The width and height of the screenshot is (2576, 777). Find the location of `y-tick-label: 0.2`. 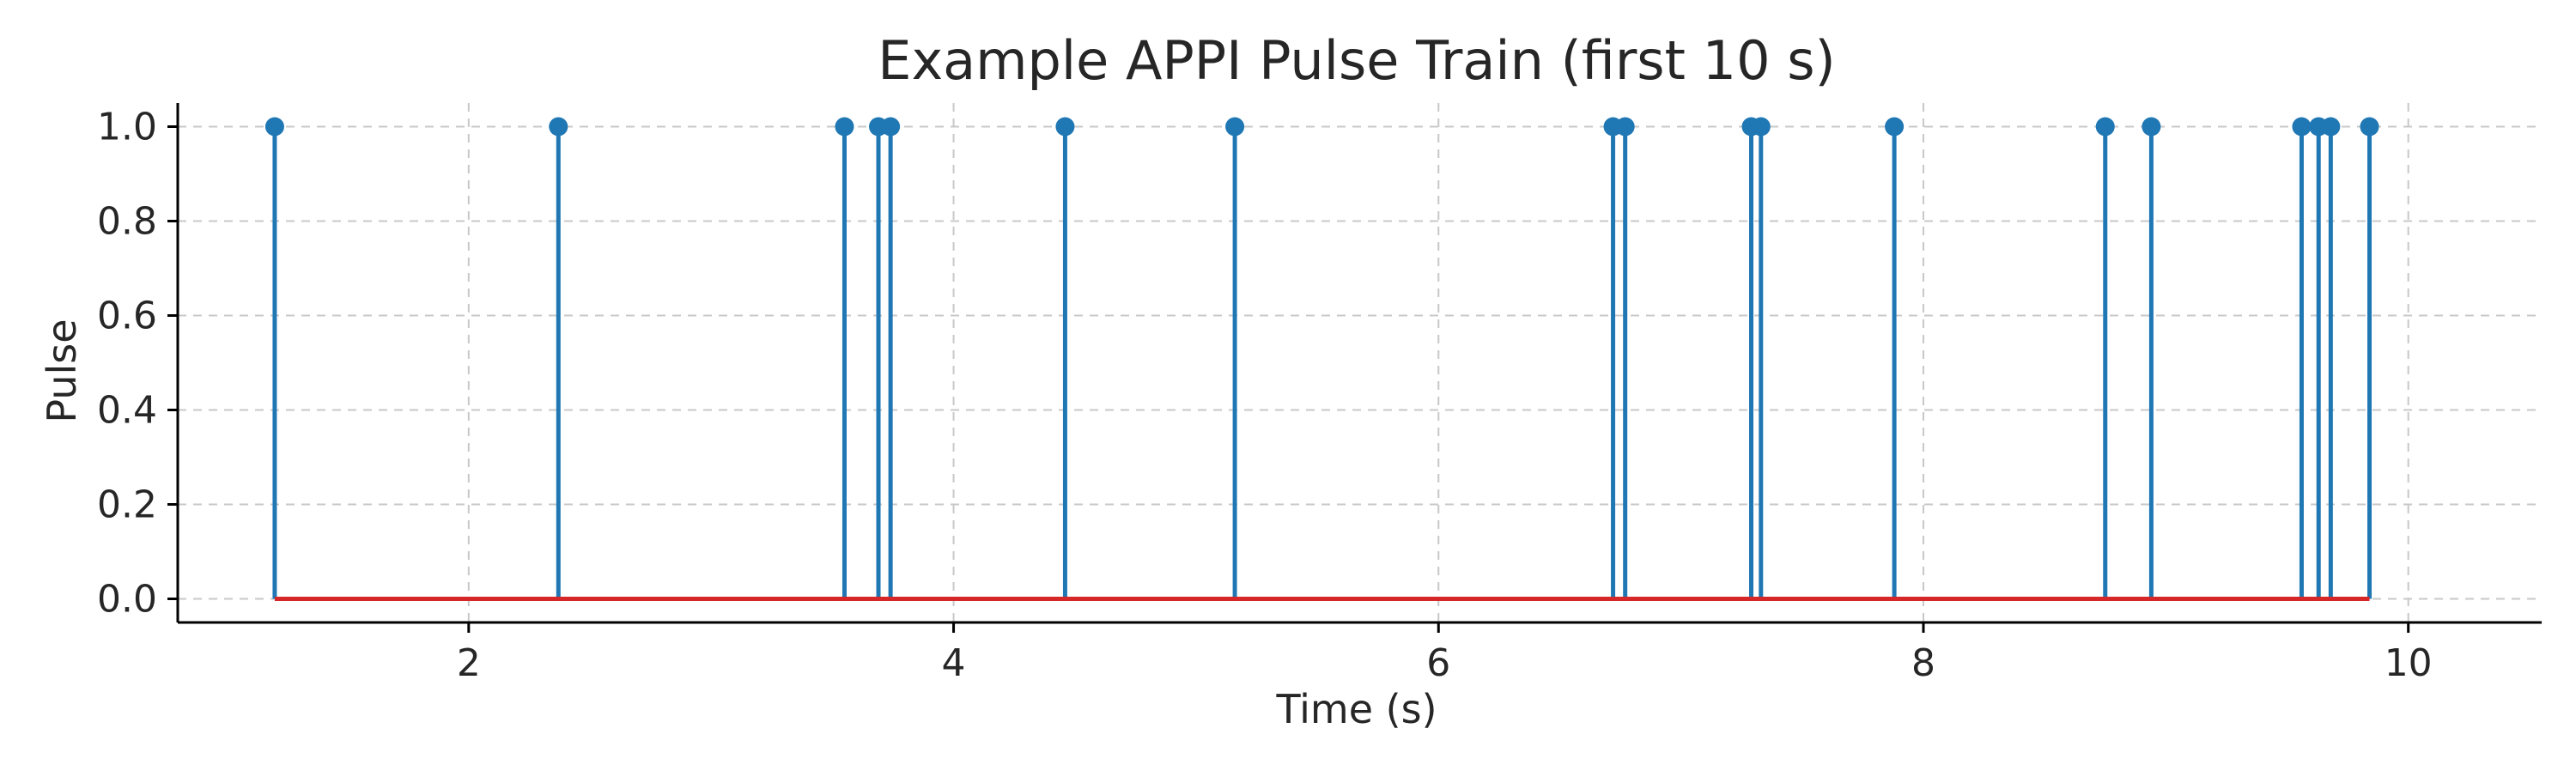

y-tick-label: 0.2 is located at coordinates (127, 505).